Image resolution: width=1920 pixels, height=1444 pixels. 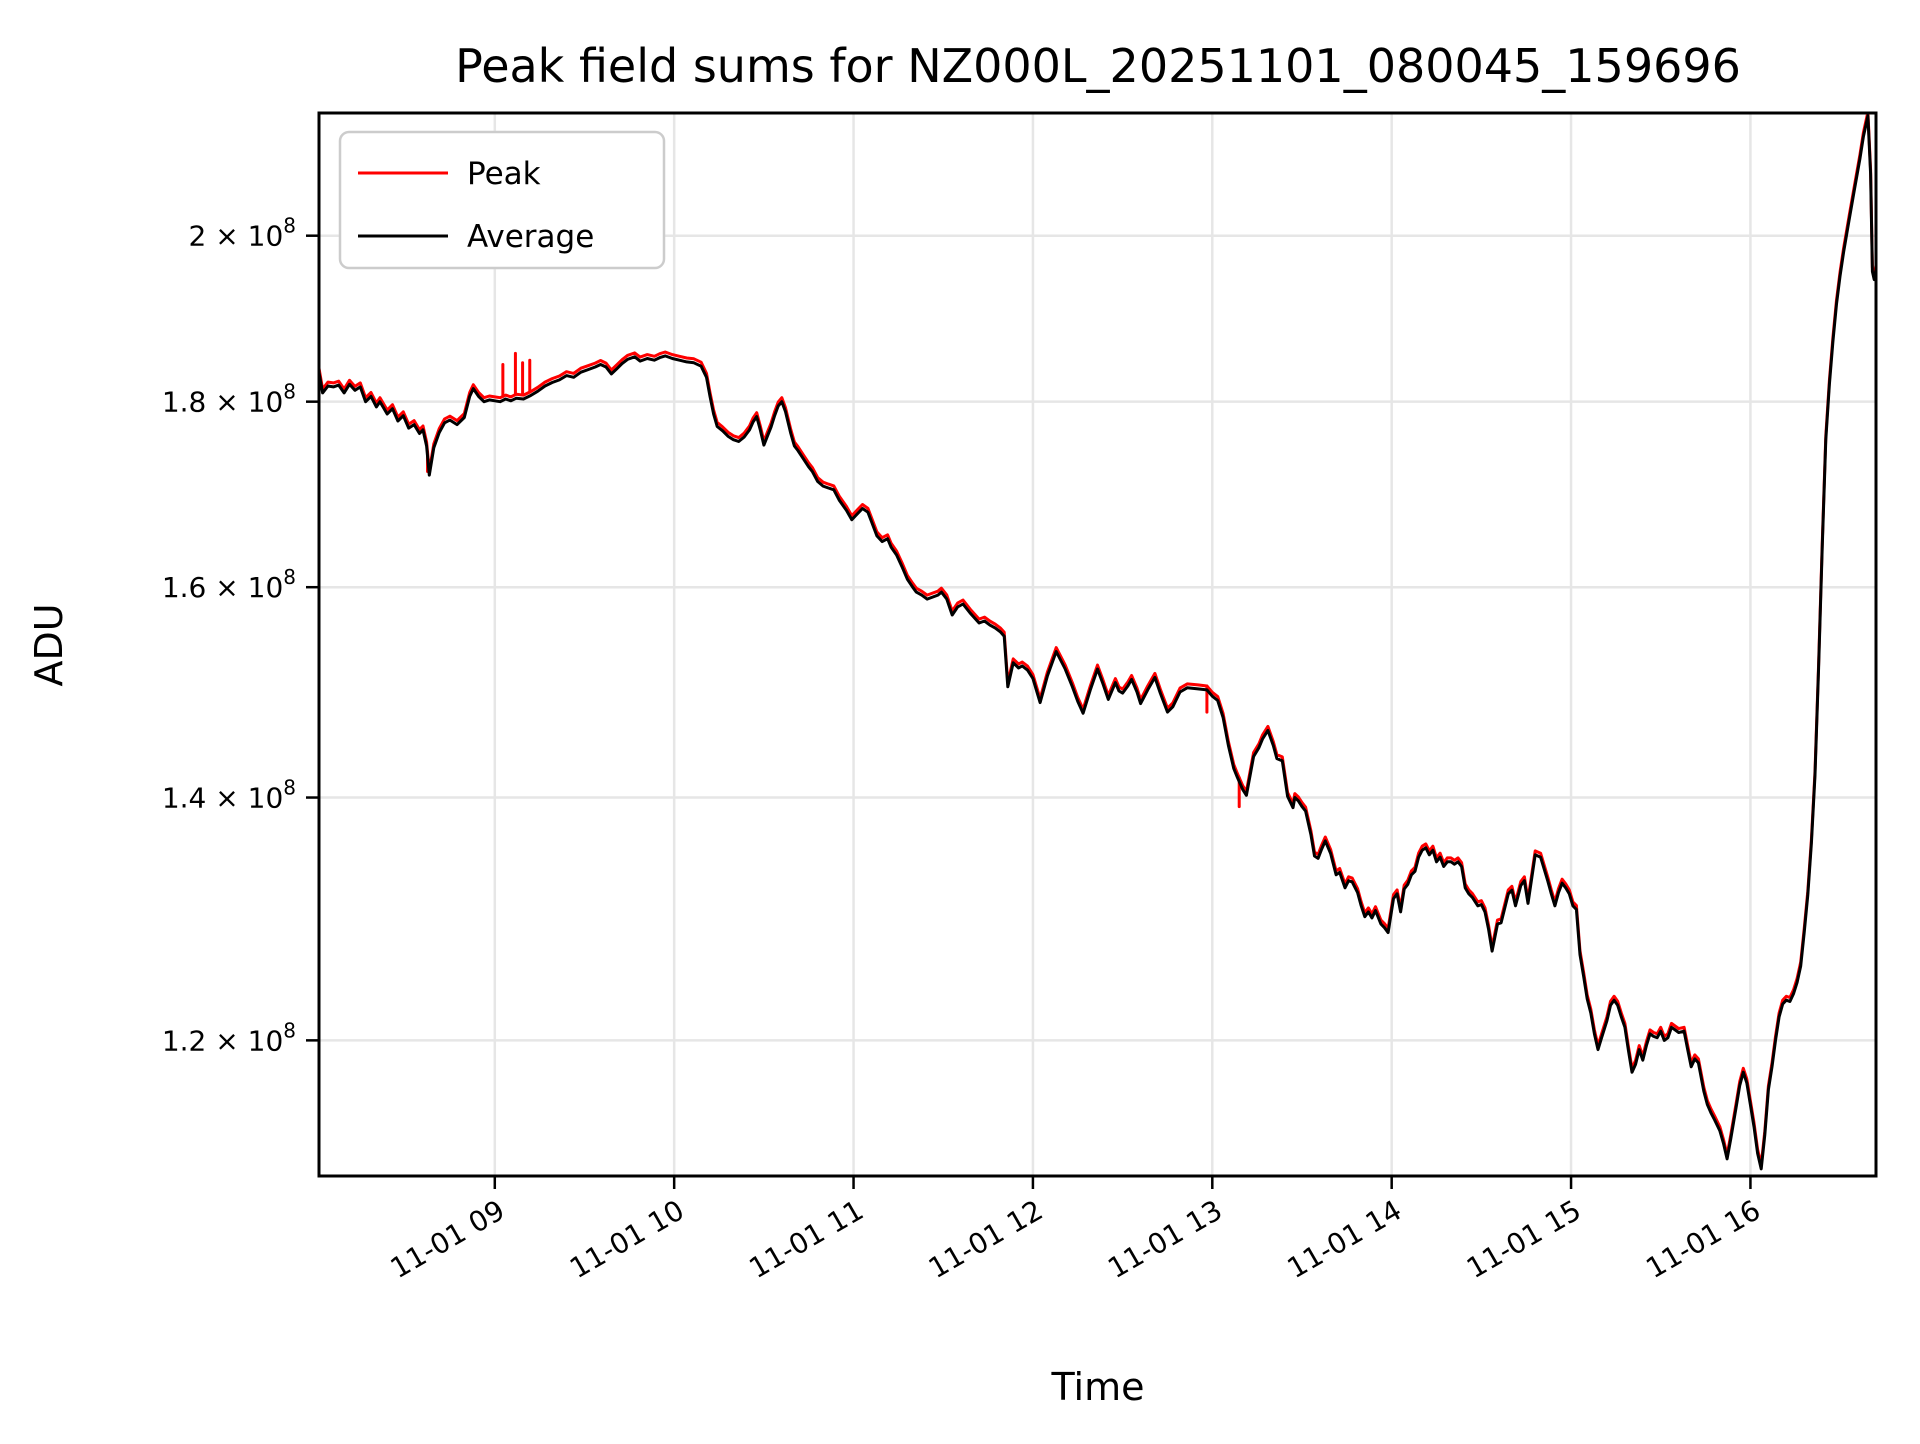 I want to click on legend-label: Peak, so click(x=504, y=174).